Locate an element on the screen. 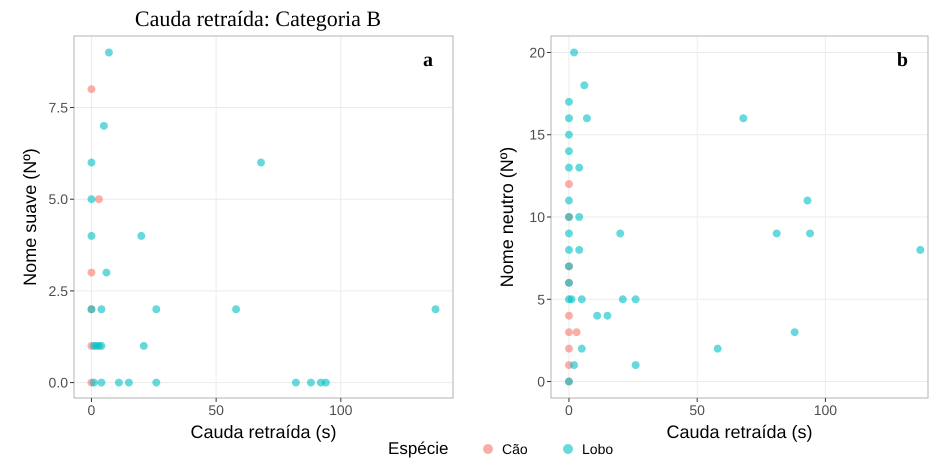 The image size is (940, 460). y-tick-label: 10 is located at coordinates (537, 217).